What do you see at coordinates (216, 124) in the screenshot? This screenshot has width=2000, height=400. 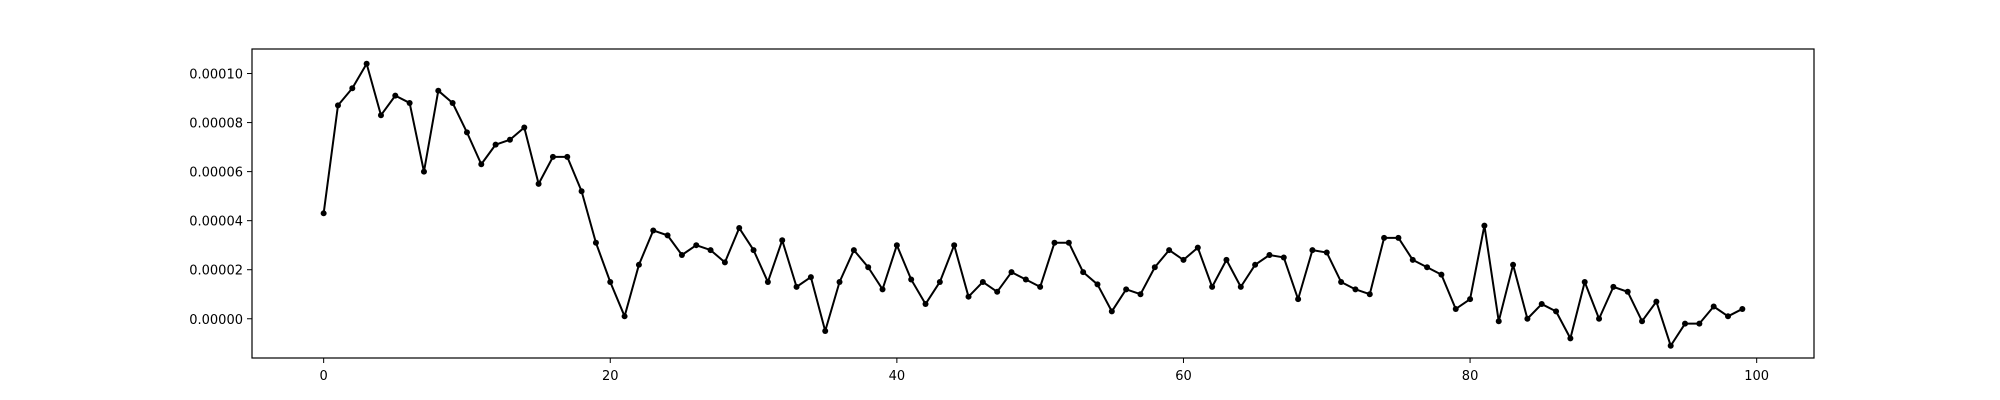 I see `y-tick-label: 0.00008` at bounding box center [216, 124].